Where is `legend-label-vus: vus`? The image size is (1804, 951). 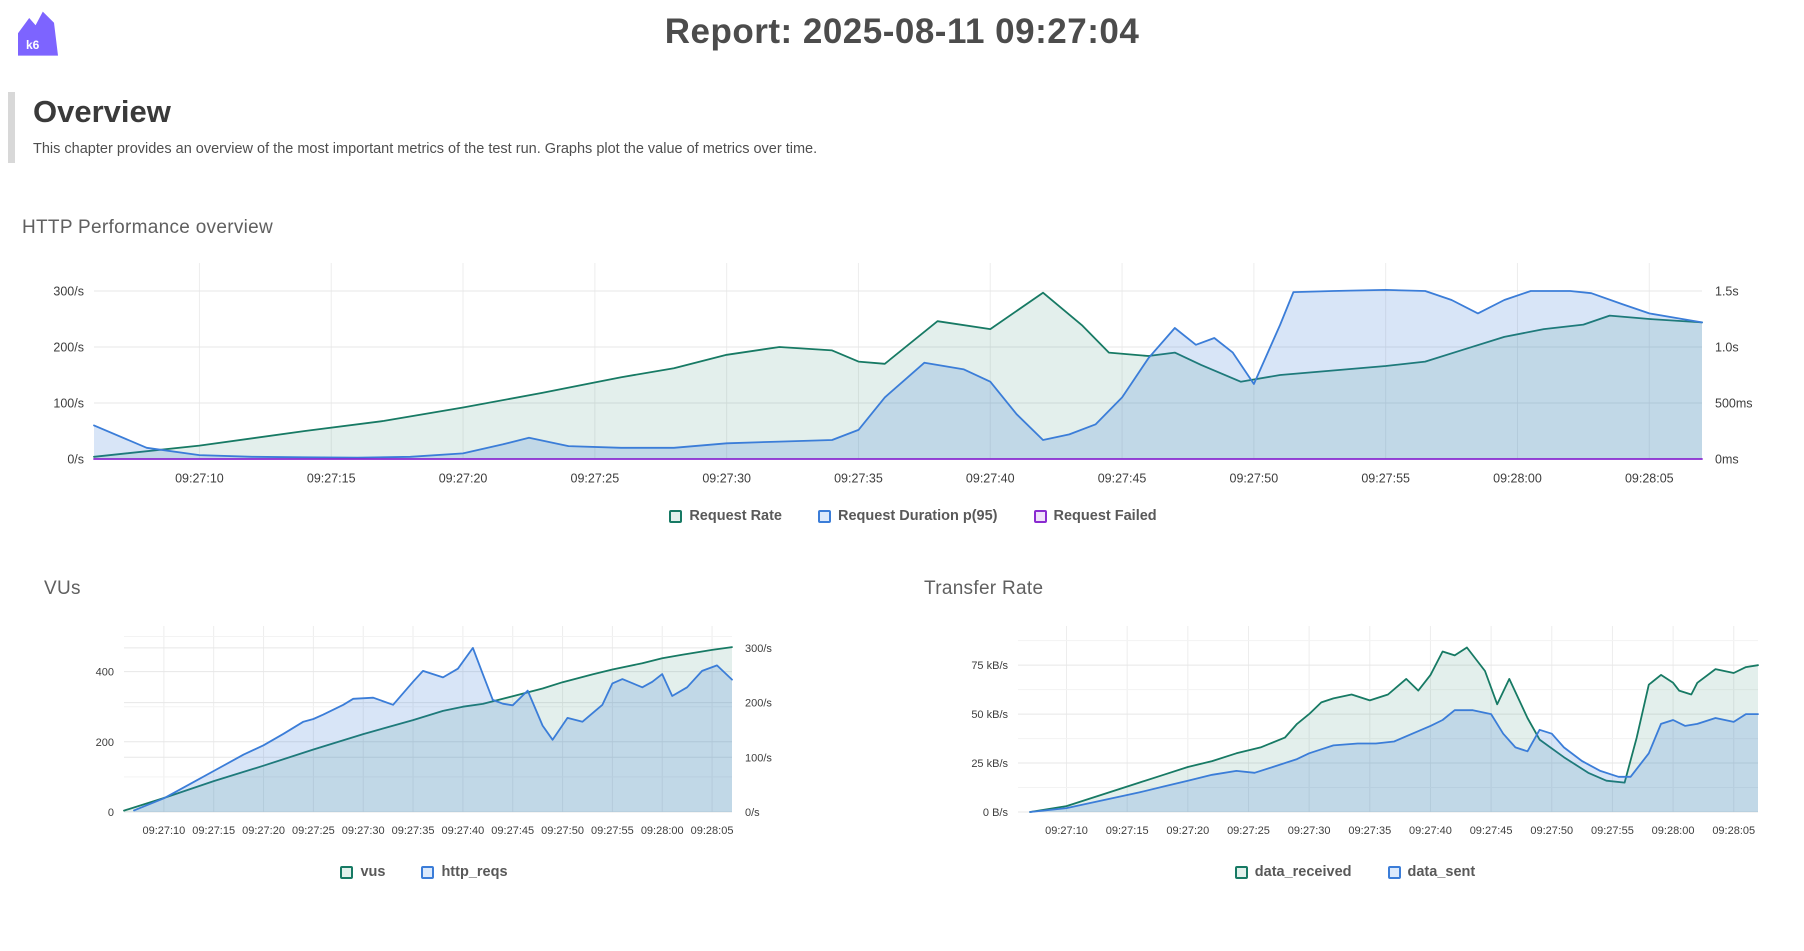
legend-label-vus: vus is located at coordinates (373, 872).